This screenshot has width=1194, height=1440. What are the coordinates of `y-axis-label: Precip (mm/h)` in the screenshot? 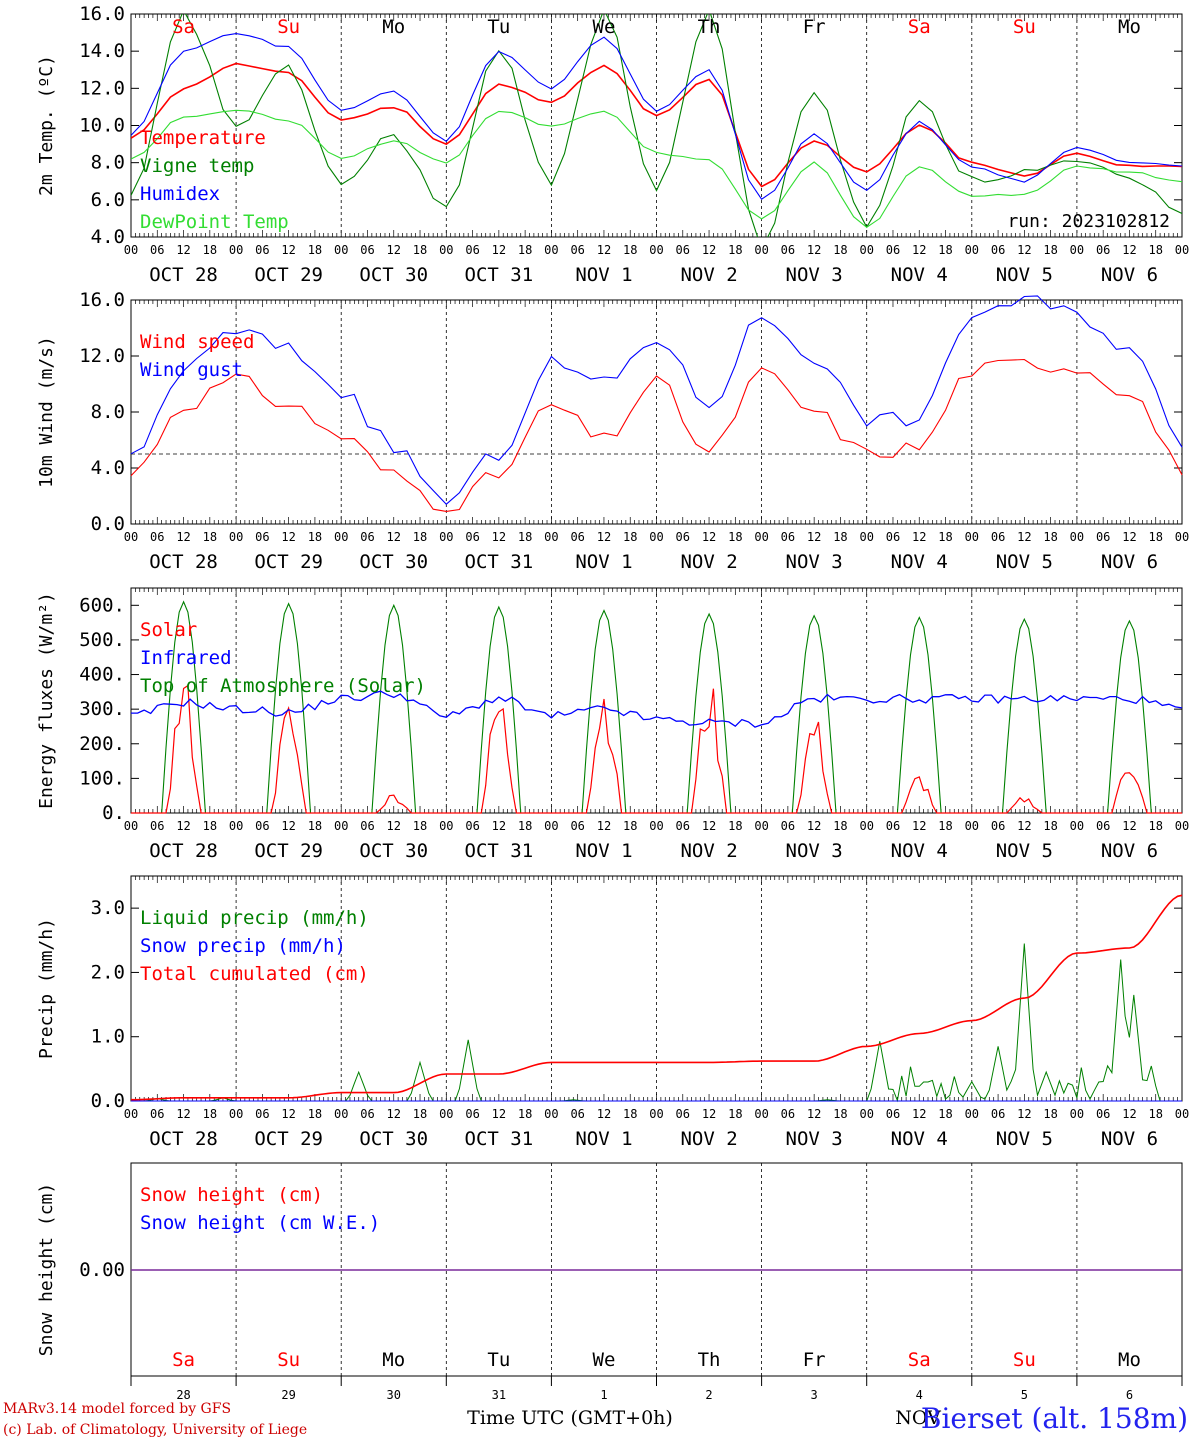 It's located at (46, 988).